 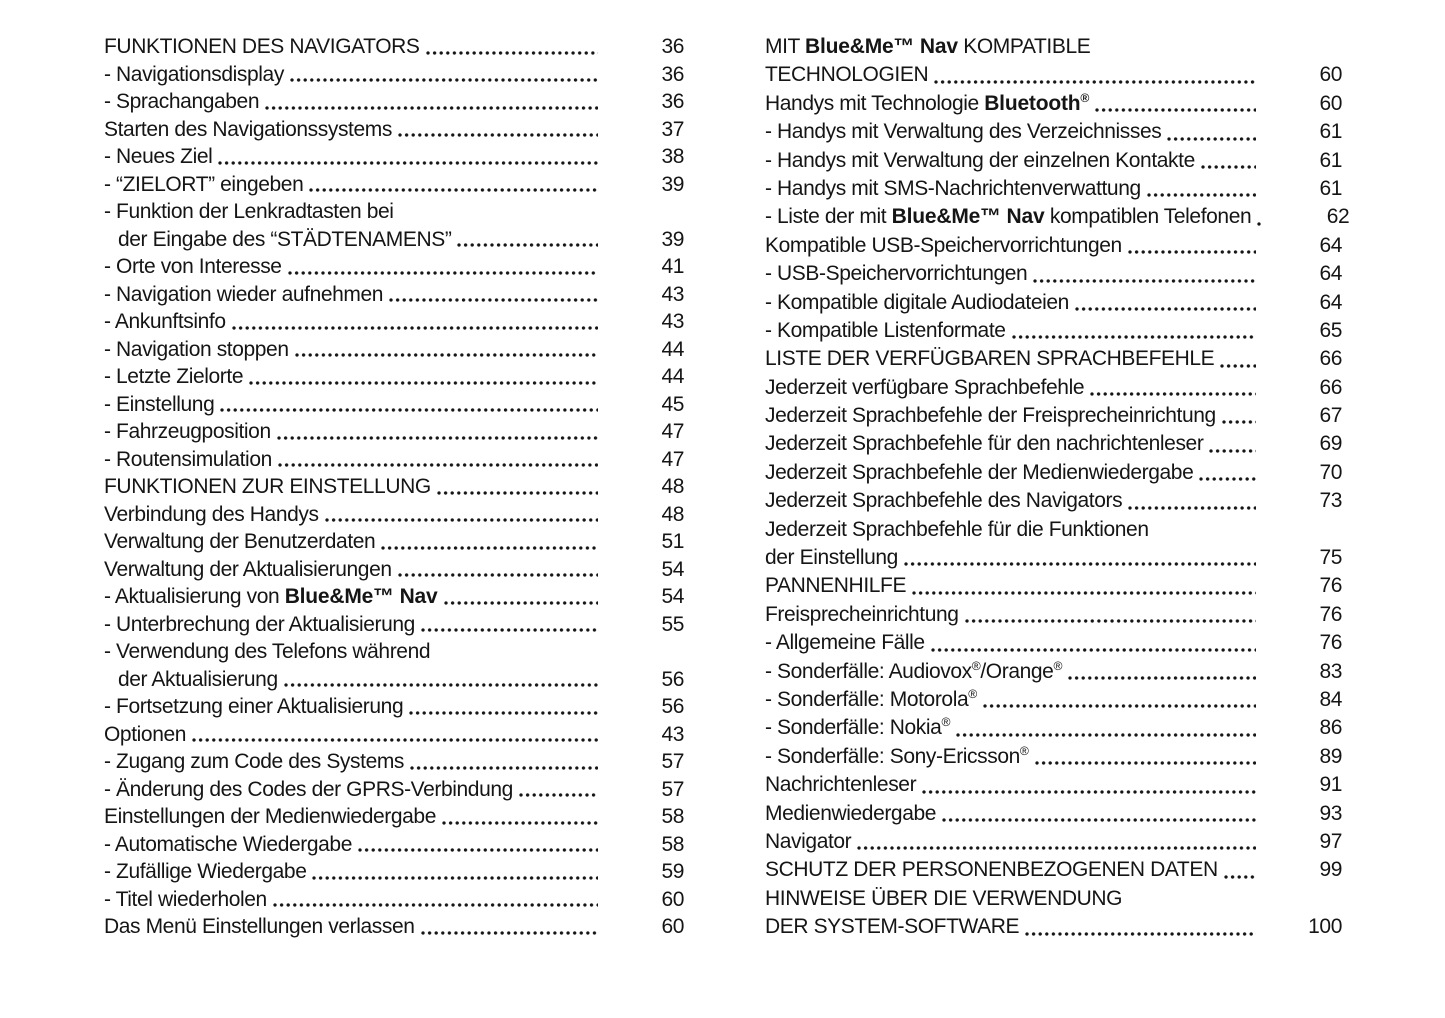 I want to click on toc-entry-label: - Sonderfälle: Sony-Ericsson®, so click(x=897, y=755).